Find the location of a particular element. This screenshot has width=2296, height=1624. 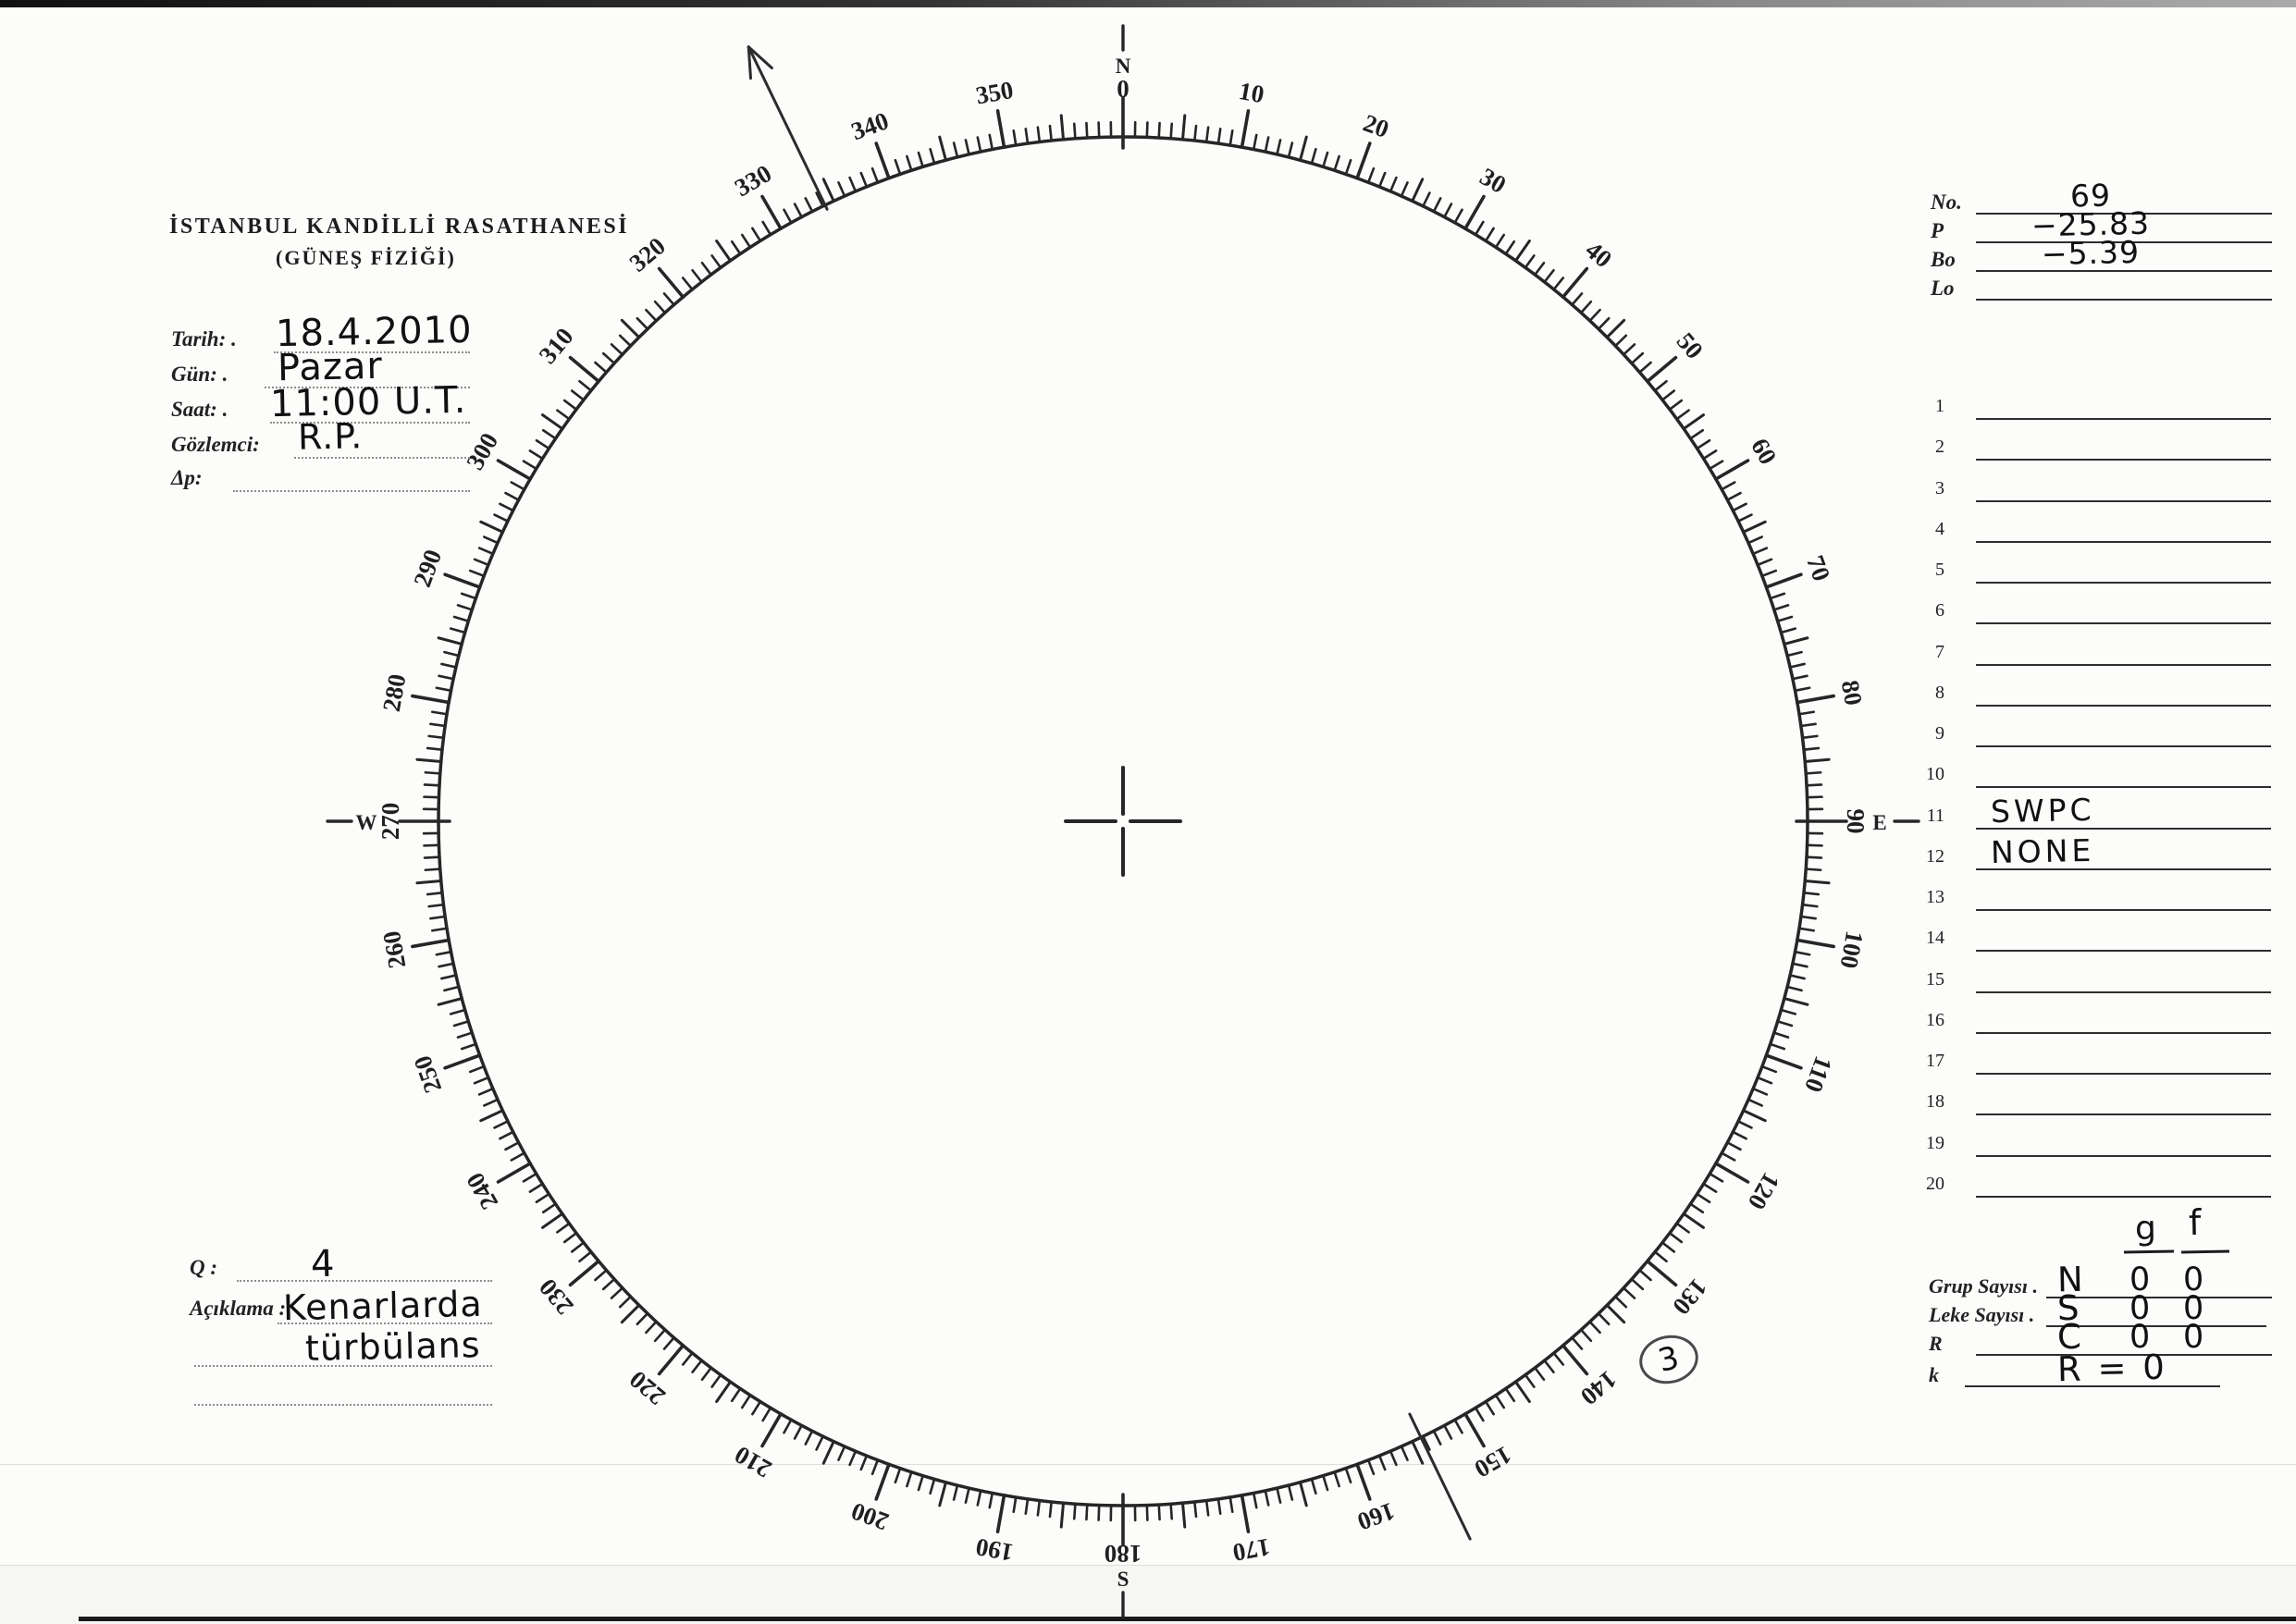

obs-field-label: Saat: . is located at coordinates (199, 409).